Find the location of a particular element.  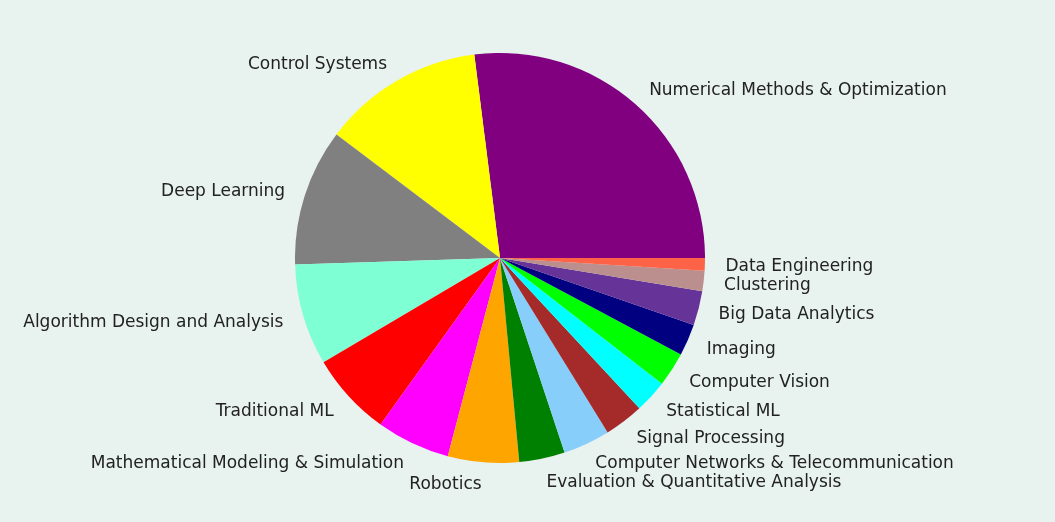

slice-label: Robotics is located at coordinates (445, 482).